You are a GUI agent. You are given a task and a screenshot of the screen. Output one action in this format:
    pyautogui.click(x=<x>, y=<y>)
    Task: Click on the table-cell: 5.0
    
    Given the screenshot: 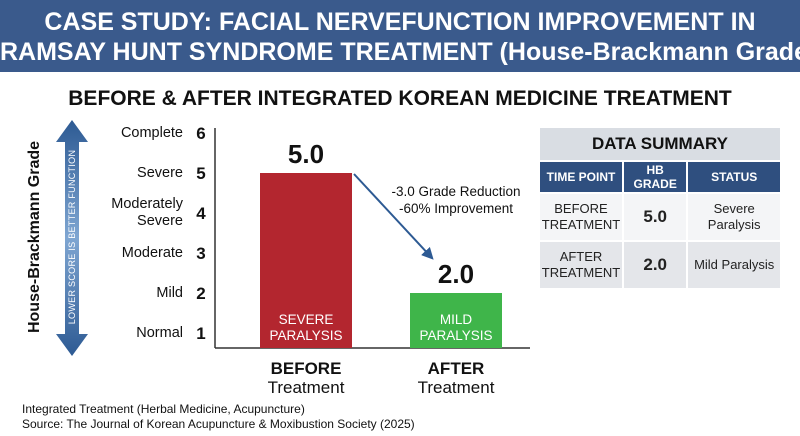 What is the action you would take?
    pyautogui.click(x=655, y=217)
    